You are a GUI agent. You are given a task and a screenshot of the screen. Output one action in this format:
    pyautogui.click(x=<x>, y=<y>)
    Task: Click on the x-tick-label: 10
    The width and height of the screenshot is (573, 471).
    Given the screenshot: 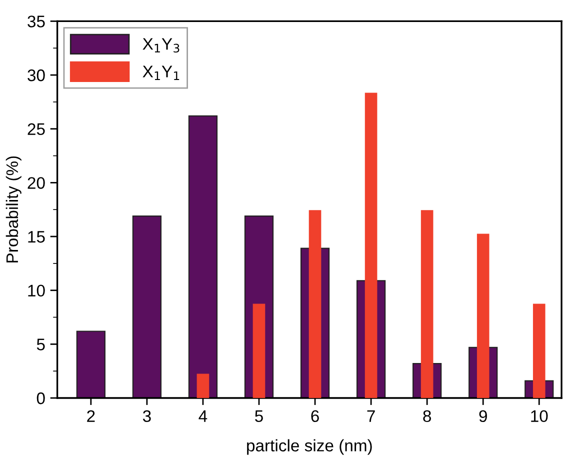 What is the action you would take?
    pyautogui.click(x=539, y=416)
    